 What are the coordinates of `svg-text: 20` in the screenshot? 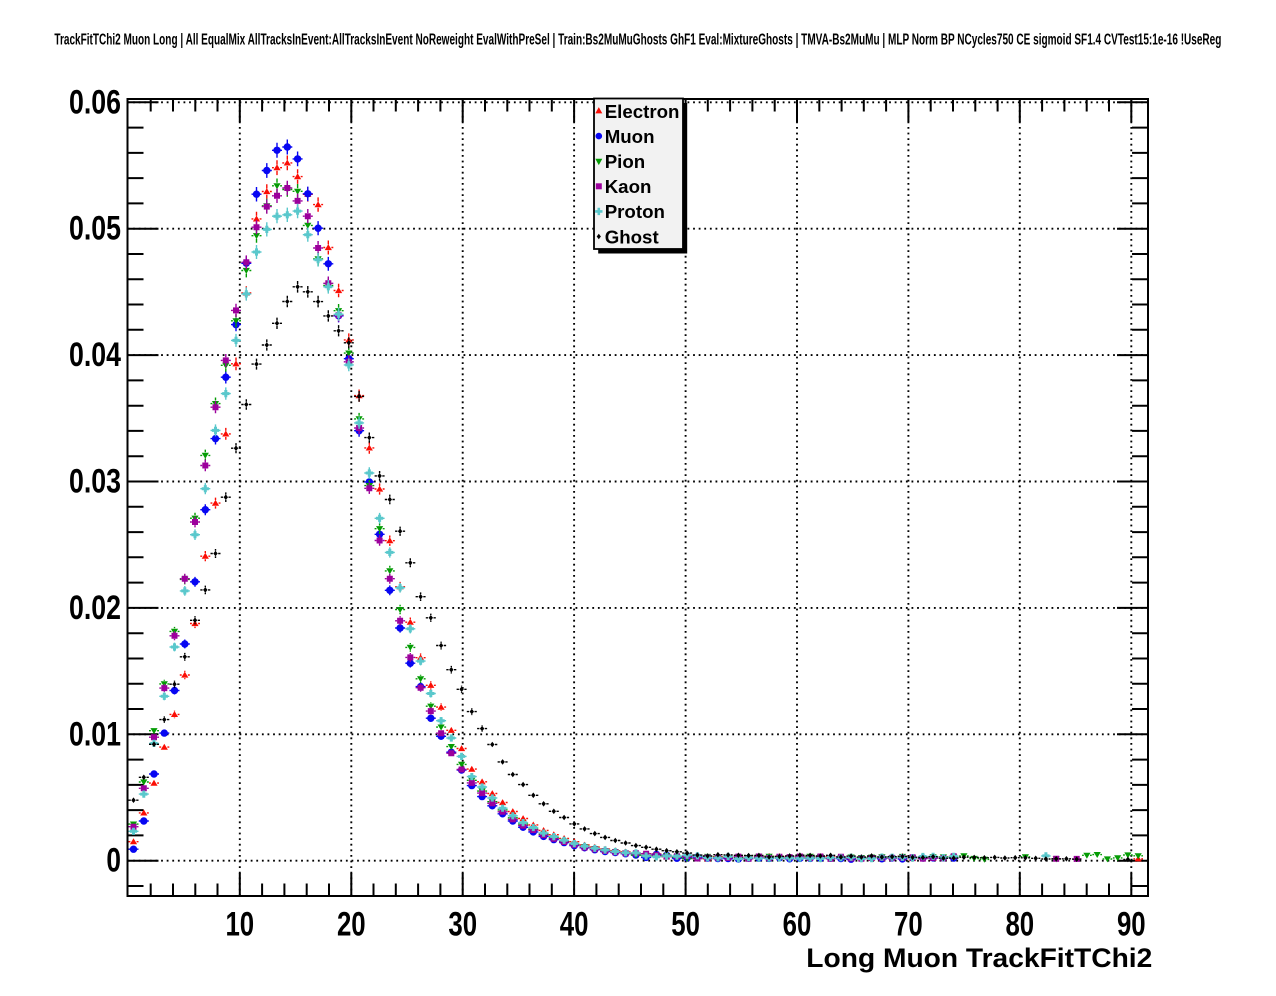 It's located at (351, 925).